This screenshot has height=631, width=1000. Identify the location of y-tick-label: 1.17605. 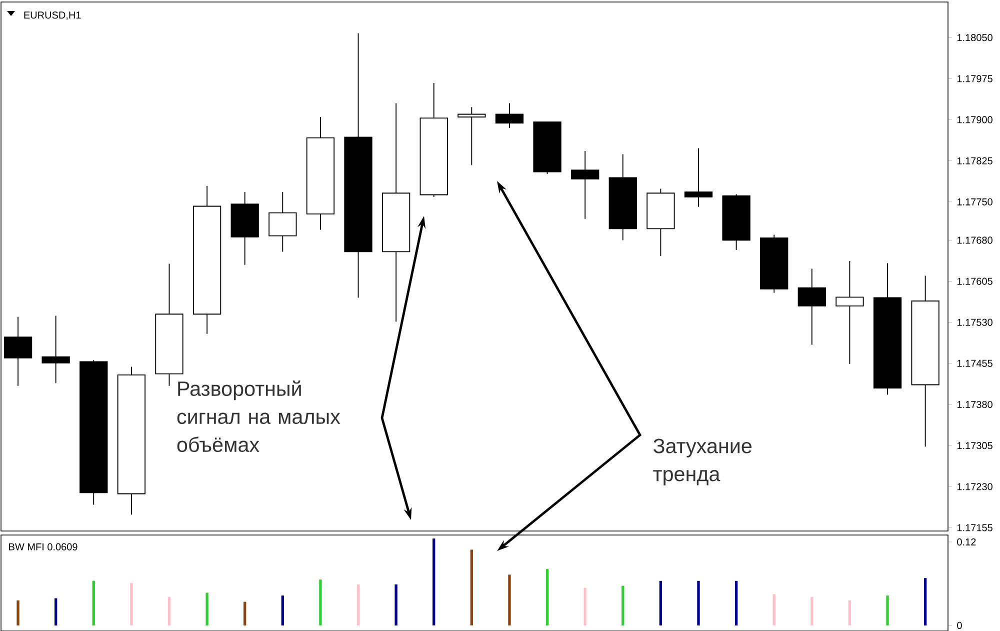
(974, 281).